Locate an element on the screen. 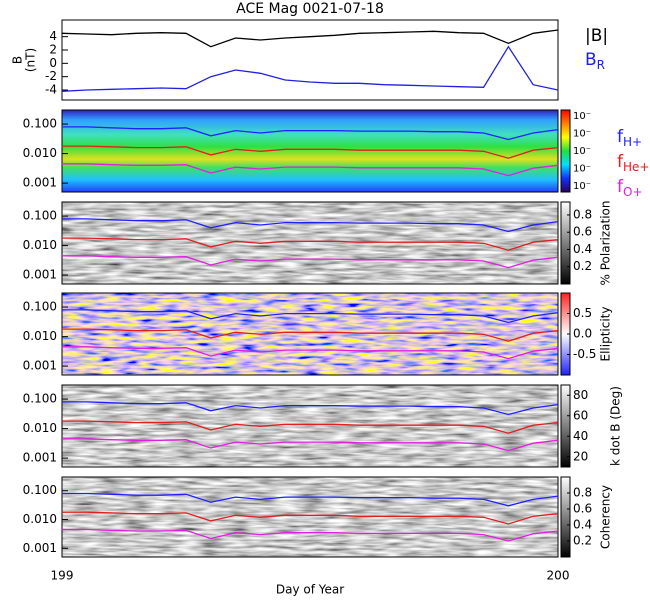  legend-subscript: O+ is located at coordinates (633, 192).